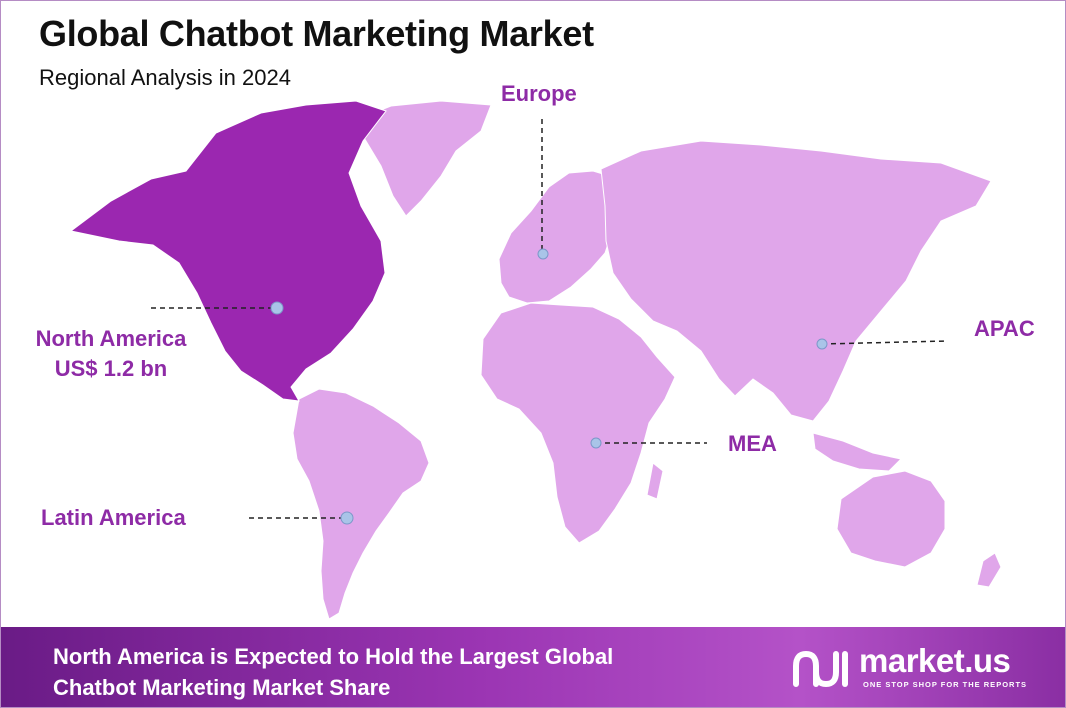  Describe the element at coordinates (347, 518) in the screenshot. I see `marker-latin-america` at that location.